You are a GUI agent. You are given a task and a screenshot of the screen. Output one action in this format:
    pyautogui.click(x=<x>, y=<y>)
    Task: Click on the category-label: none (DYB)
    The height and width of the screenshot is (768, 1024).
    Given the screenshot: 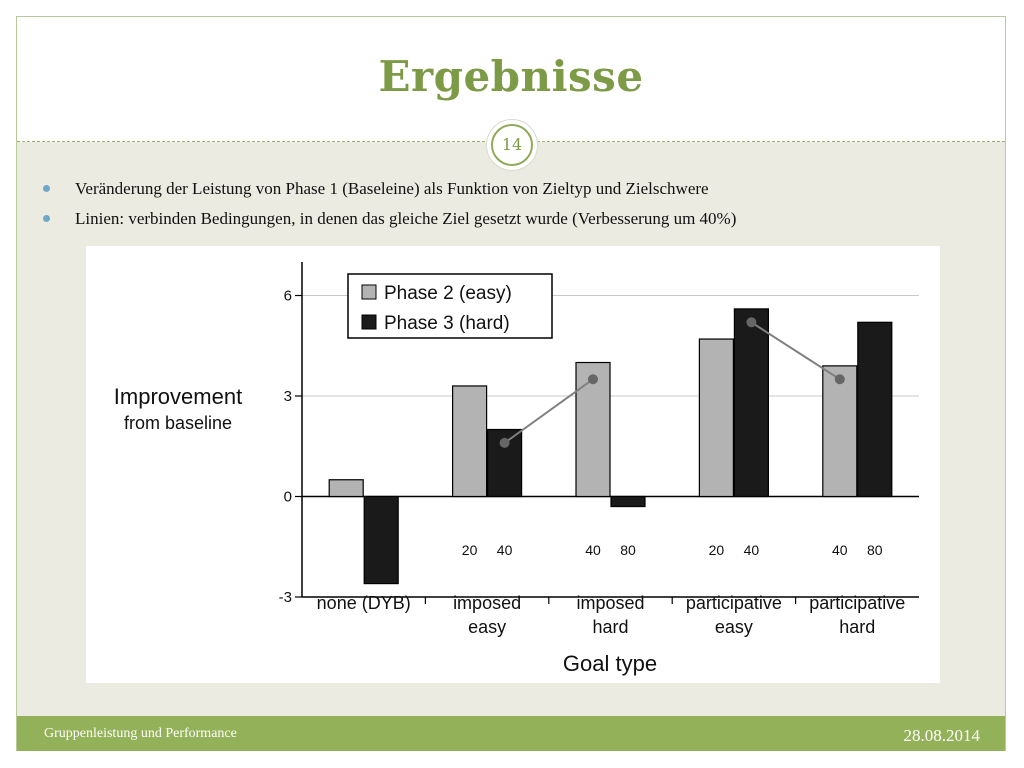 What is the action you would take?
    pyautogui.click(x=364, y=603)
    